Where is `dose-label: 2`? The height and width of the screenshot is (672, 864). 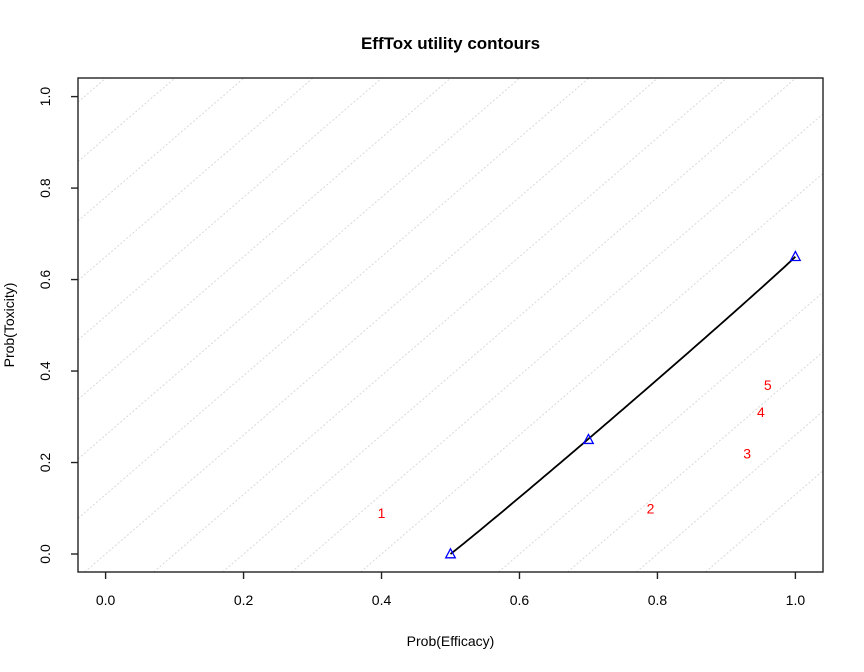 dose-label: 2 is located at coordinates (651, 508).